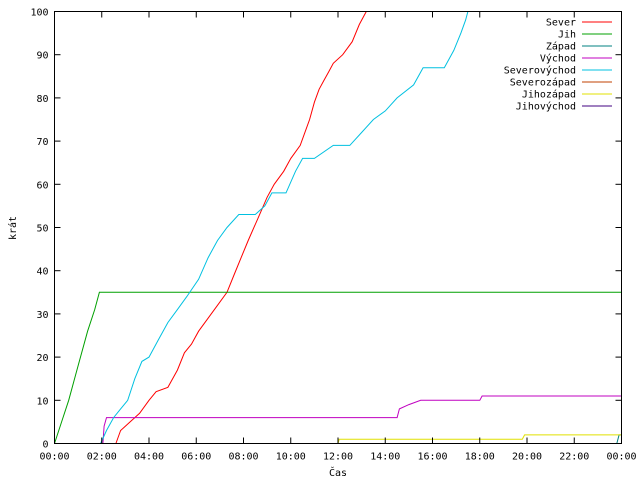  Describe the element at coordinates (540, 71) in the screenshot. I see `legend-label-4: Severovýchod` at that location.